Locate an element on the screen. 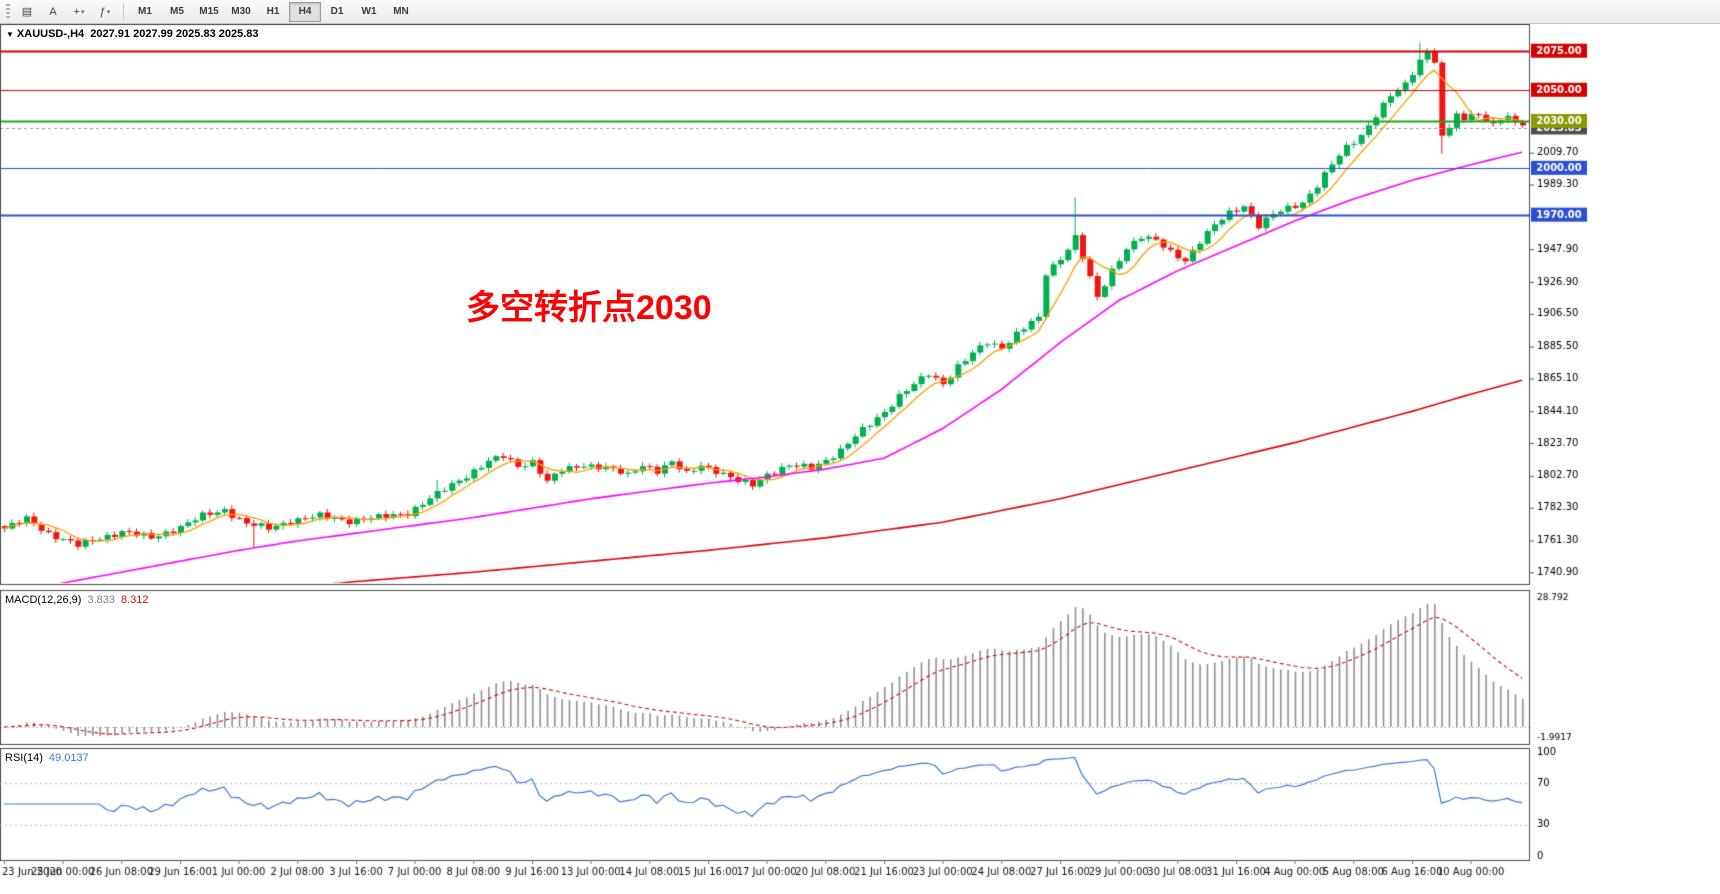  chart-annotation: 多空转折点2030 is located at coordinates (589, 308).